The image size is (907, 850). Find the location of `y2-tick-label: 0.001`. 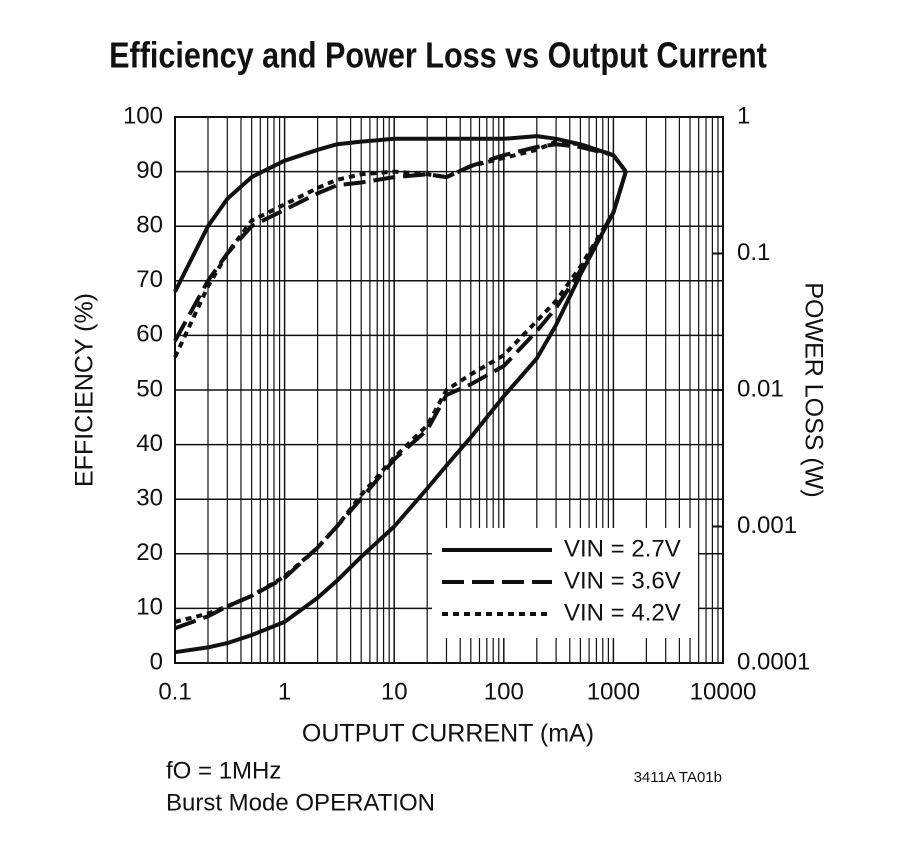

y2-tick-label: 0.001 is located at coordinates (767, 525).